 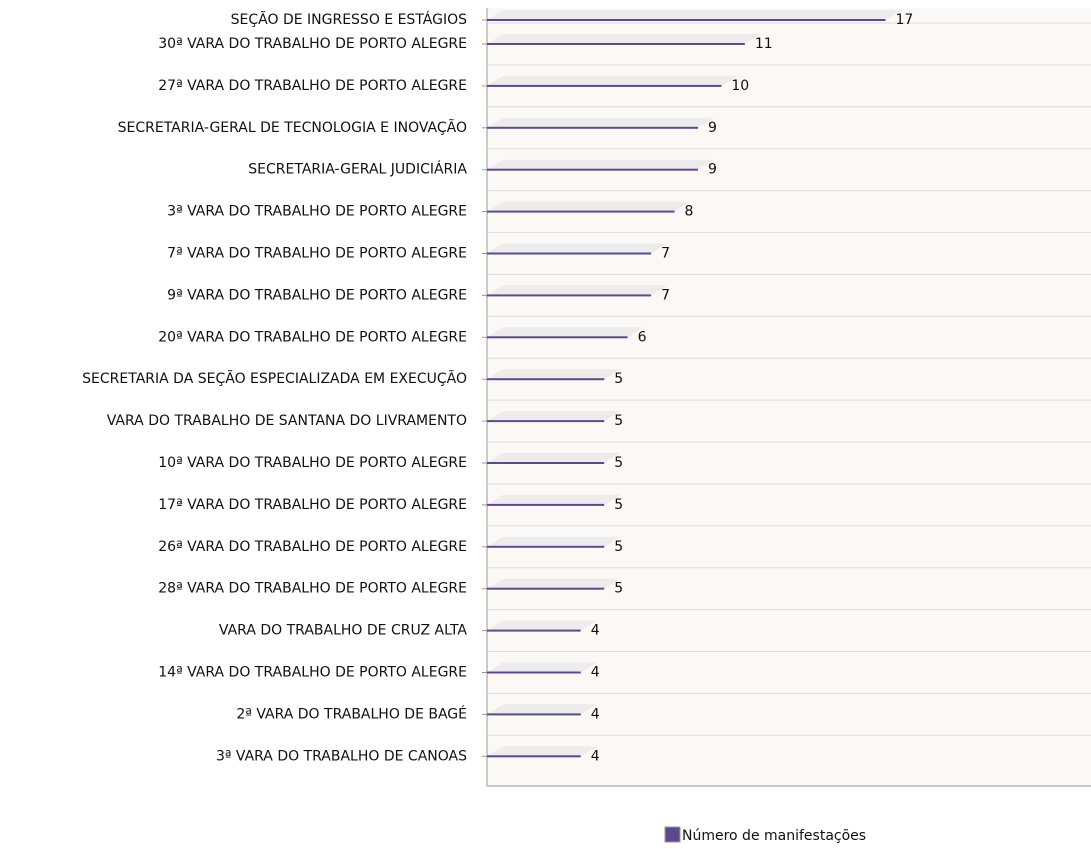 I want to click on y-tick-label: 30ª VARA DO TRABALHO DE PORTO ALEGRE, so click(x=312, y=44).